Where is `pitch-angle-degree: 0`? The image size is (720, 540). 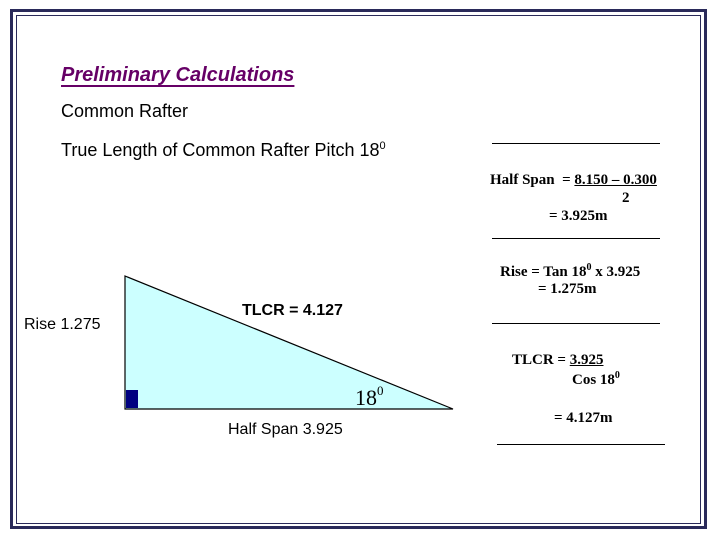
pitch-angle-degree: 0 is located at coordinates (380, 390).